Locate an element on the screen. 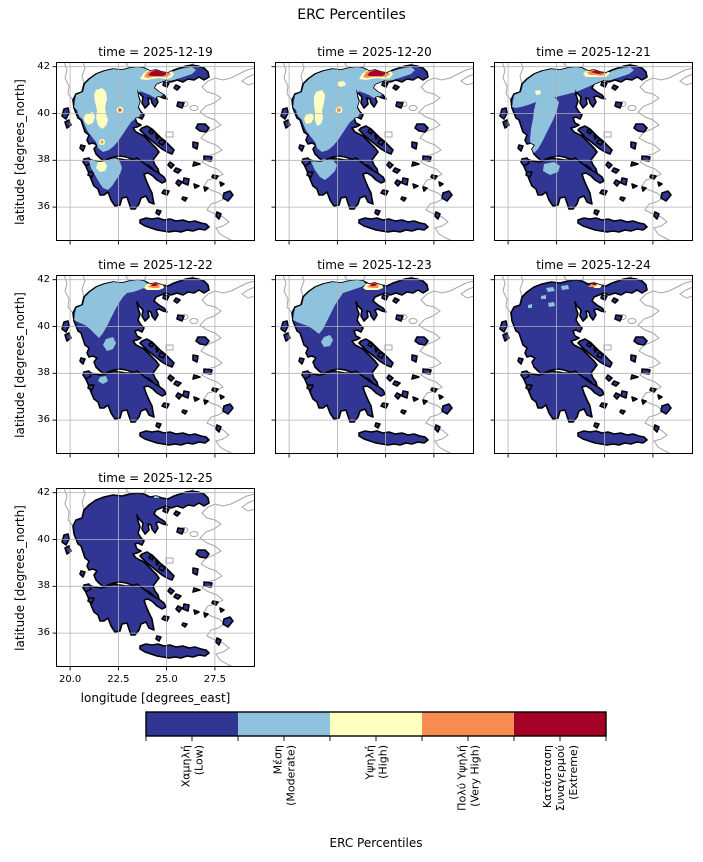  svg-text: (Extreme) is located at coordinates (573, 772).